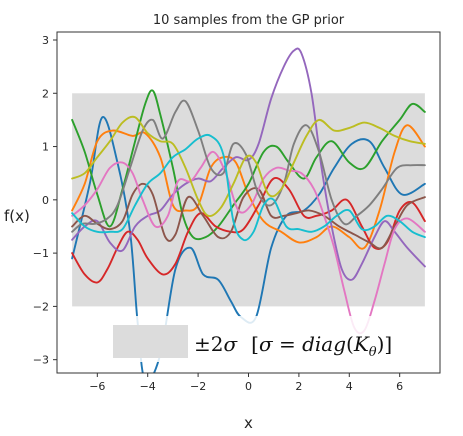 Image resolution: width=463 pixels, height=436 pixels. What do you see at coordinates (298, 386) in the screenshot?
I see `x-tick-label: 2` at bounding box center [298, 386].